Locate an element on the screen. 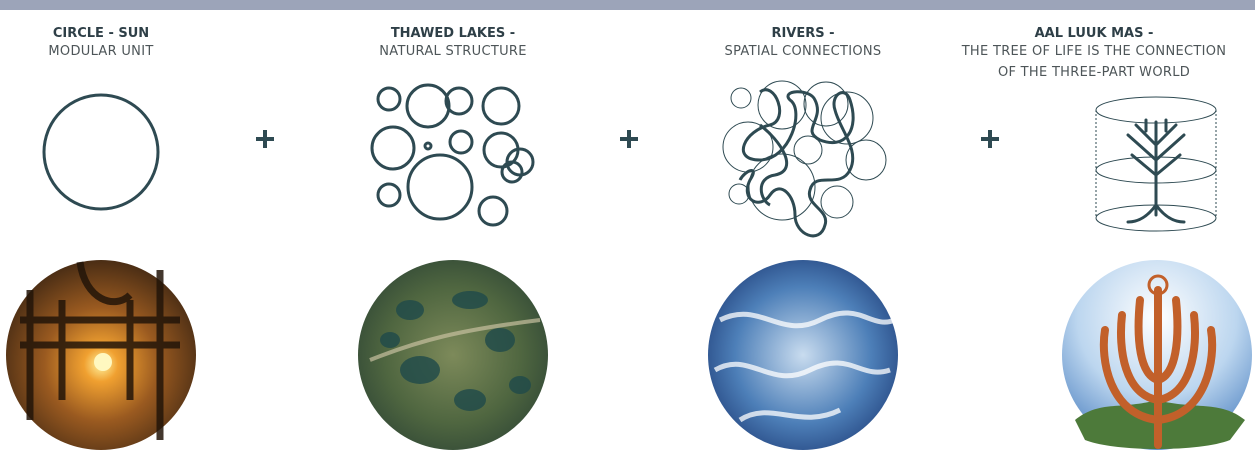 Image resolution: width=1255 pixels, height=451 pixels. sun-circle-icon is located at coordinates (101, 152).